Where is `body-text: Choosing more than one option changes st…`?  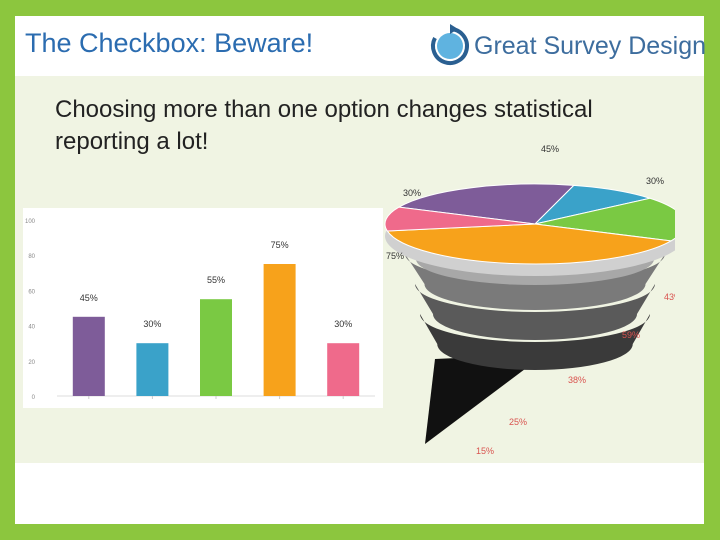
body-text: Choosing more than one option changes st… is located at coordinates (324, 125).